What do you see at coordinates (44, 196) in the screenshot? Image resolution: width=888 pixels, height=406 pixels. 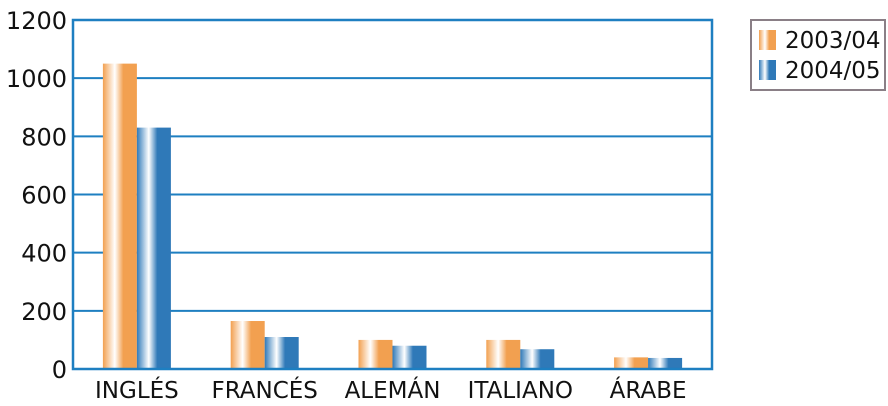 I see `y-tick-label: 600` at bounding box center [44, 196].